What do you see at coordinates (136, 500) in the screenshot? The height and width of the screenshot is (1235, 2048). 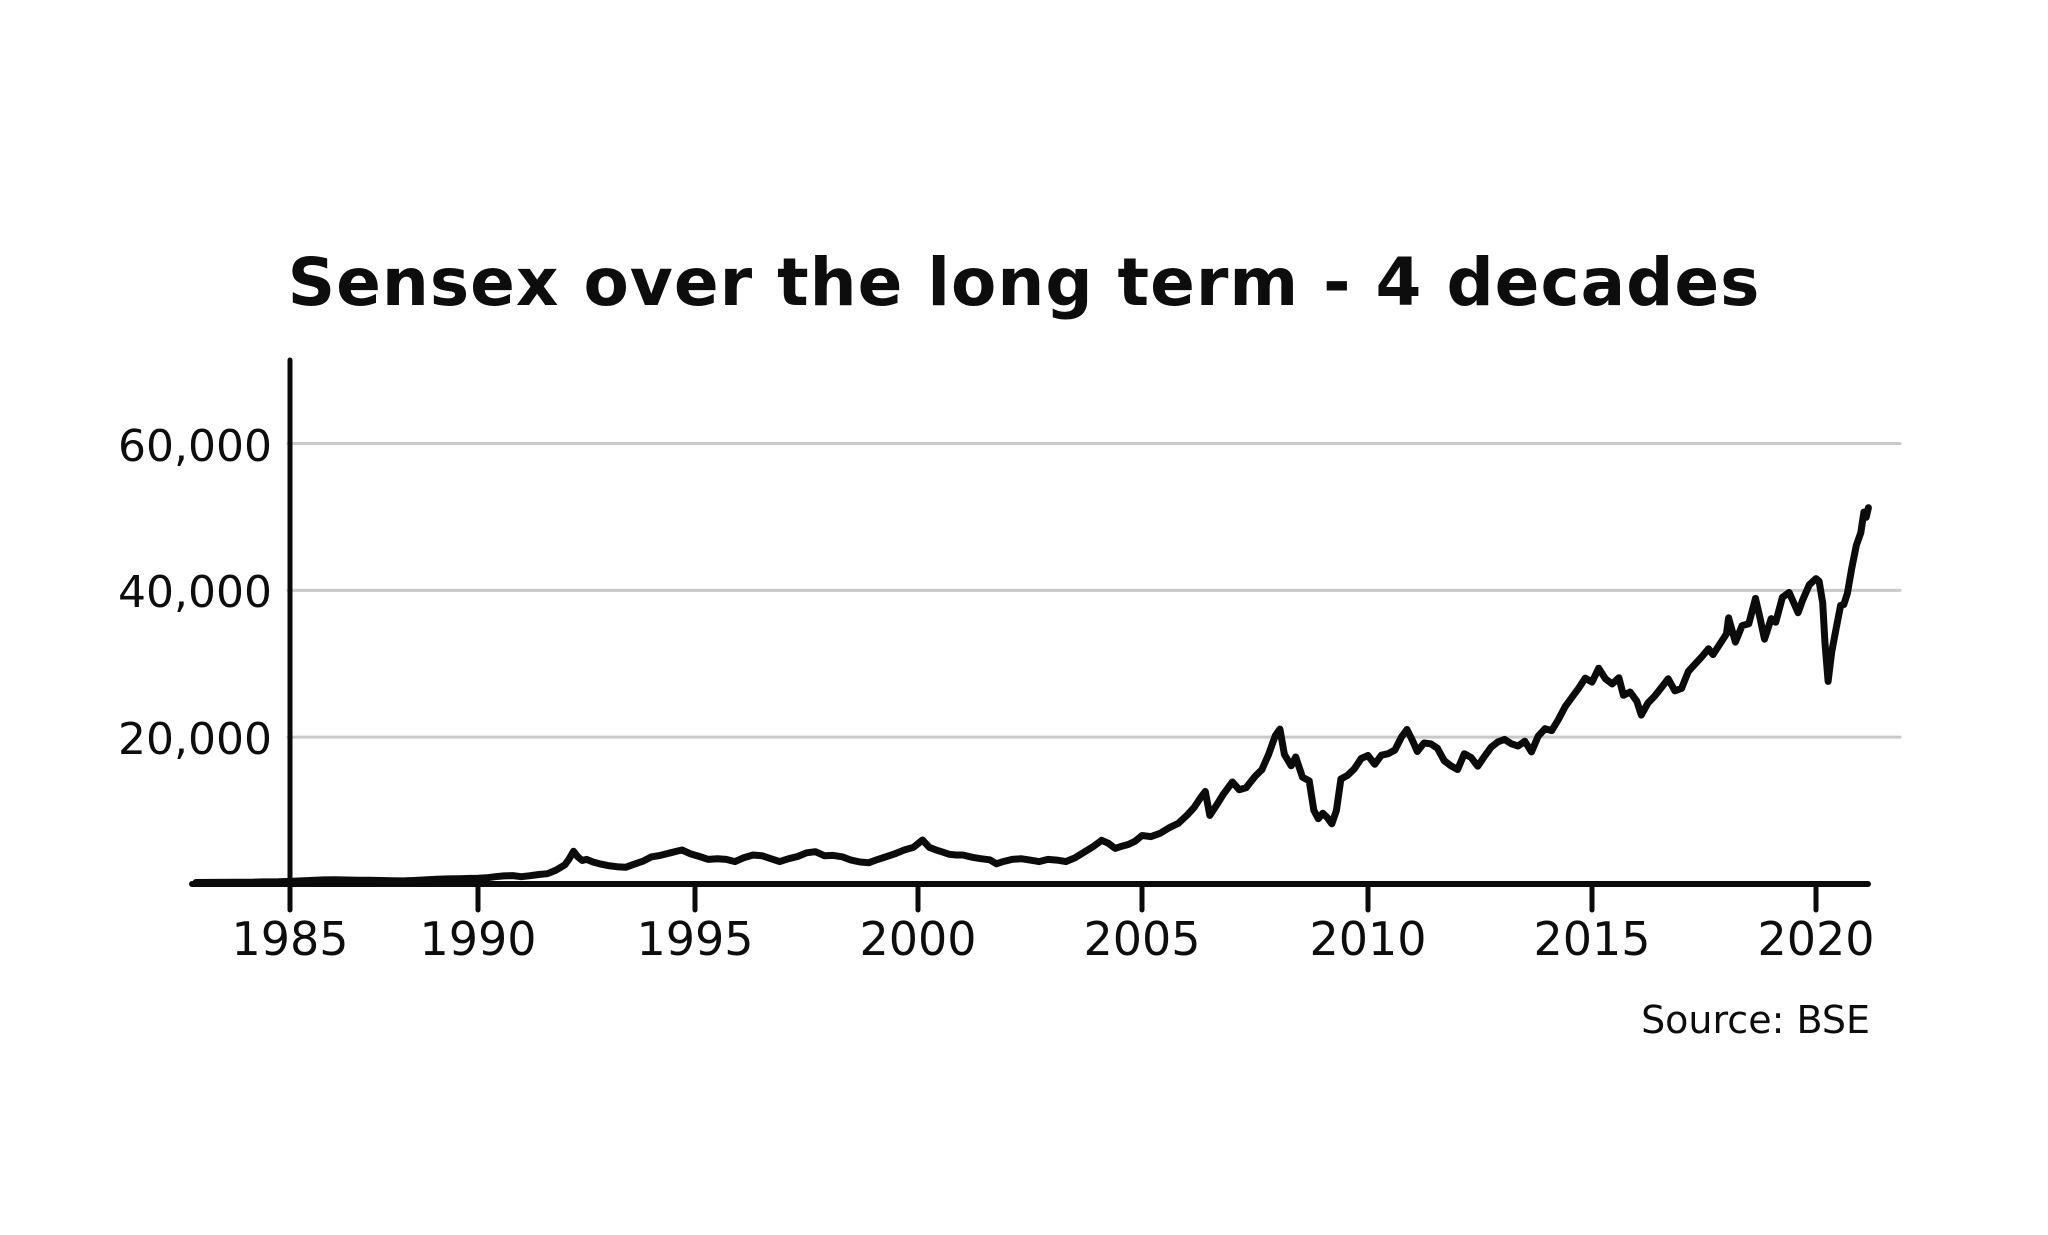 I see `y-axis-labels: 20,000 40,000 60,000` at bounding box center [136, 500].